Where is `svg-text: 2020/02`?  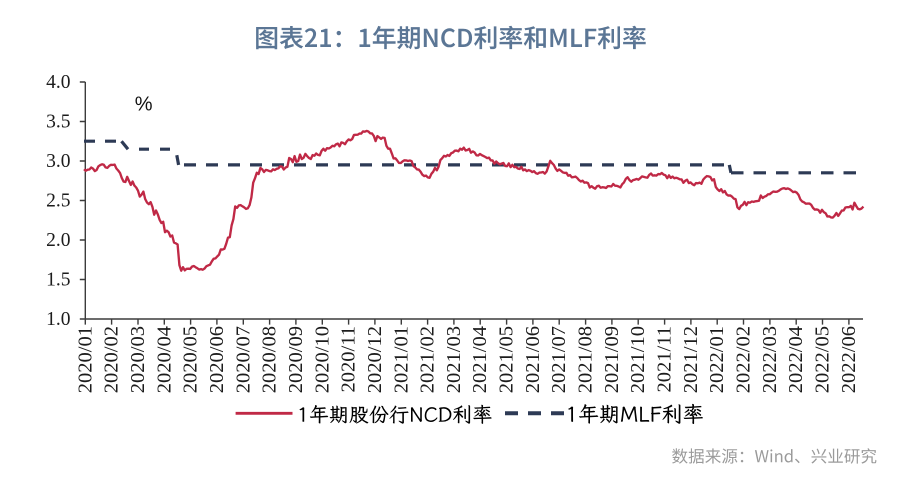
svg-text: 2020/02 is located at coordinates (112, 359).